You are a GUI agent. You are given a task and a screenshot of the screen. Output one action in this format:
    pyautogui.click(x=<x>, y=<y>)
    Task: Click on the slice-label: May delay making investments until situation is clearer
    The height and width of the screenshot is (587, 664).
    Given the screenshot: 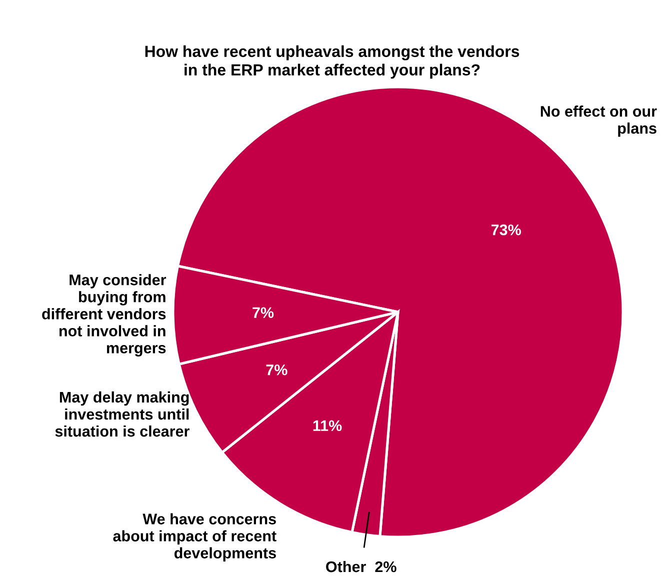 What is the action you would take?
    pyautogui.click(x=122, y=414)
    